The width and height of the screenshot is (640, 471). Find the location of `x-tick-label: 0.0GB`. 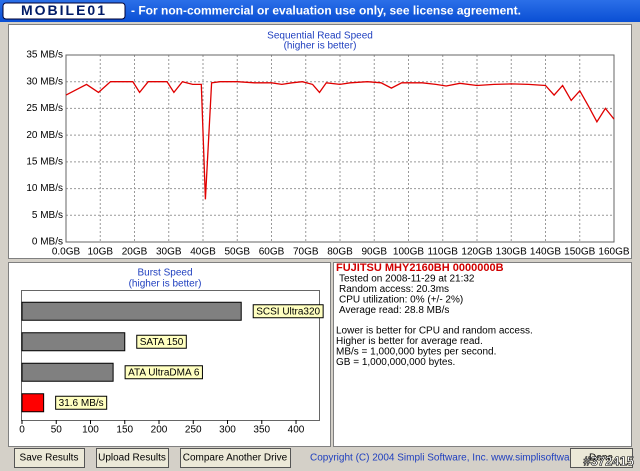

x-tick-label: 0.0GB is located at coordinates (66, 252).